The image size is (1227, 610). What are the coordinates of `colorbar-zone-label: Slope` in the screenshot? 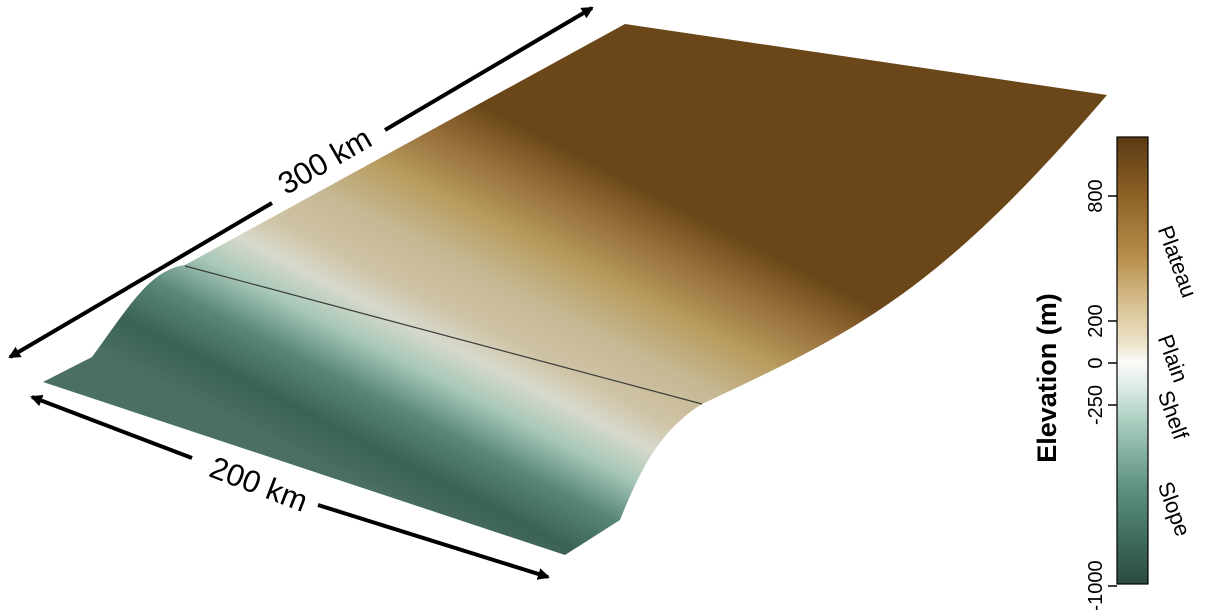 It's located at (1174, 508).